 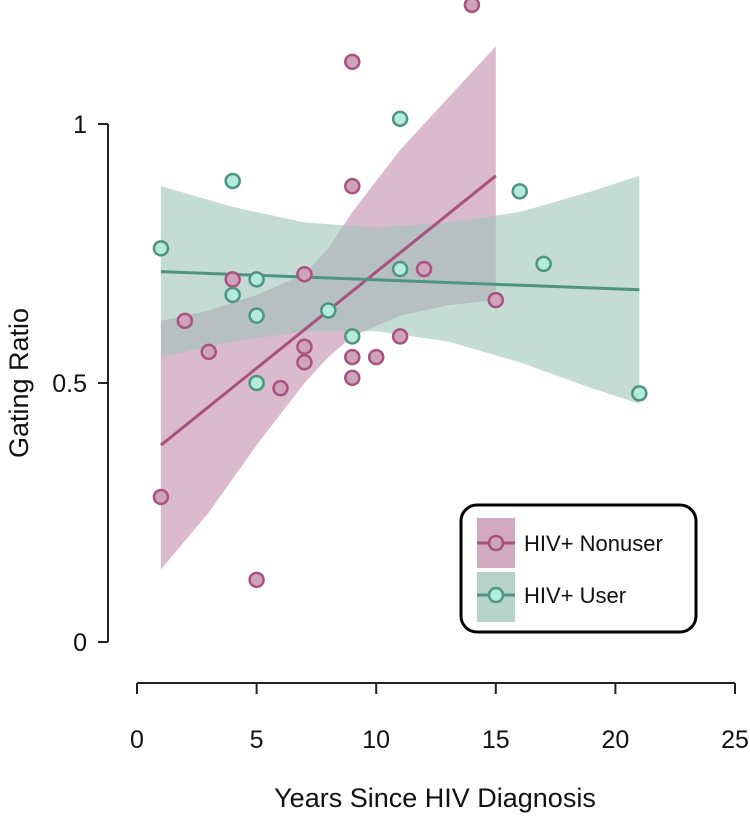 What do you see at coordinates (435, 798) in the screenshot?
I see `x-axis-title: Years Since HIV Diagnosis` at bounding box center [435, 798].